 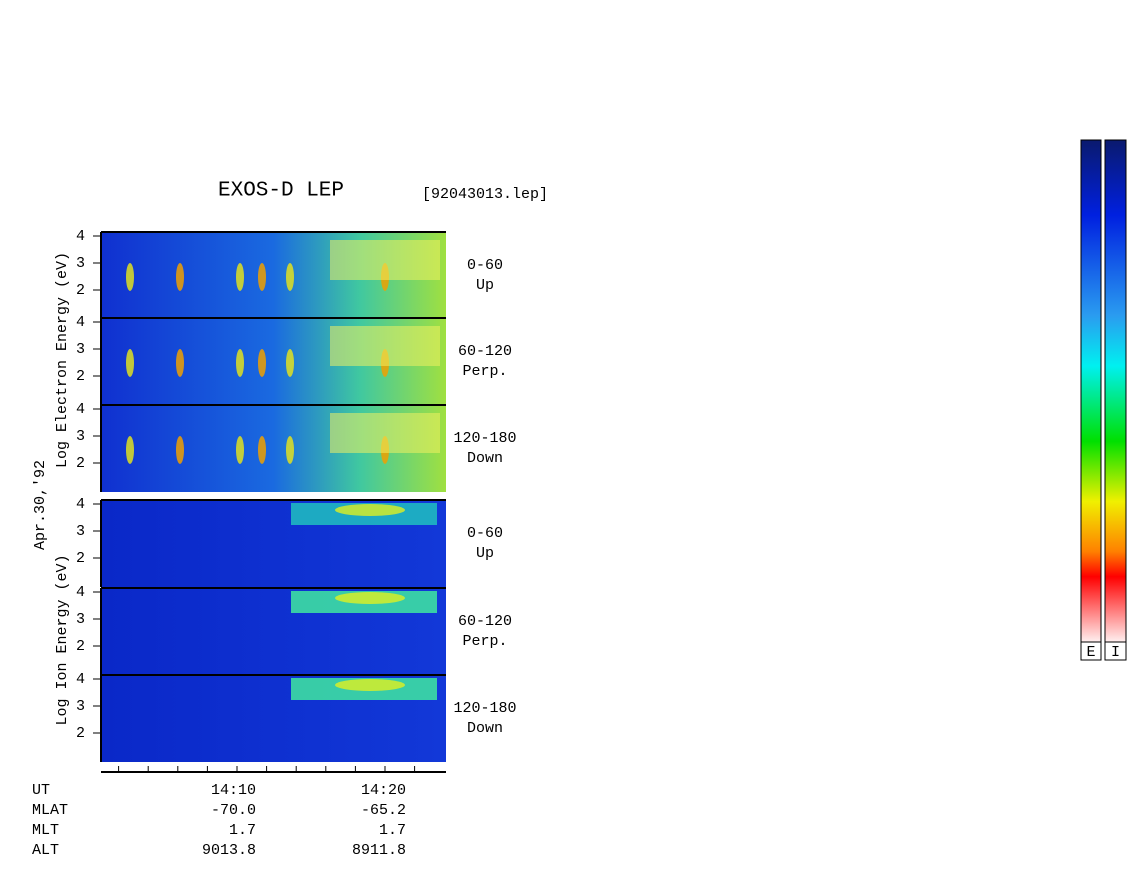 I want to click on colorbar-label: I, so click(x=1115, y=652).